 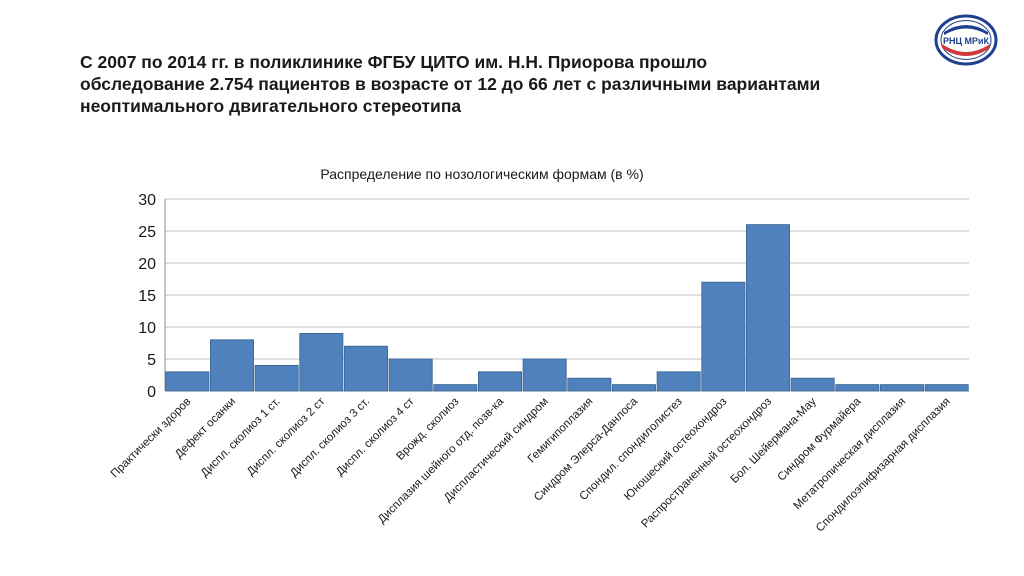 I want to click on x-tick-label: Диспл. сколиоз 1 ст., so click(x=241, y=438).